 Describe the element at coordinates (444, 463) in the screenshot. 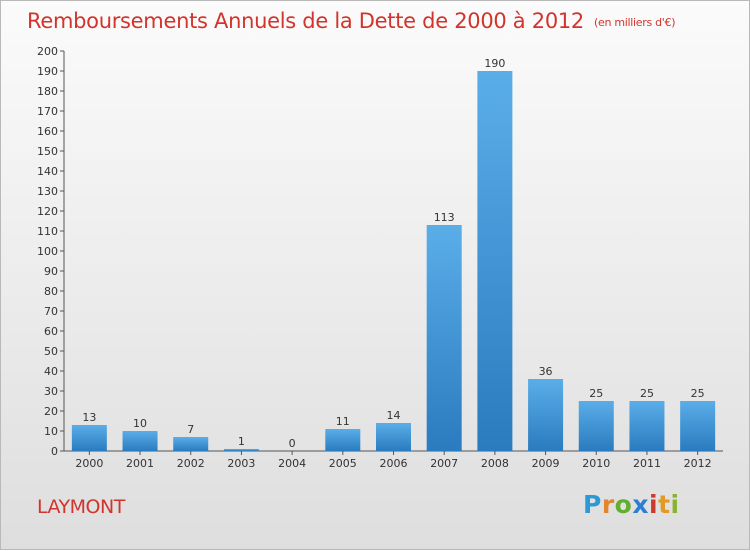

I see `x-tick-label: 2007` at that location.